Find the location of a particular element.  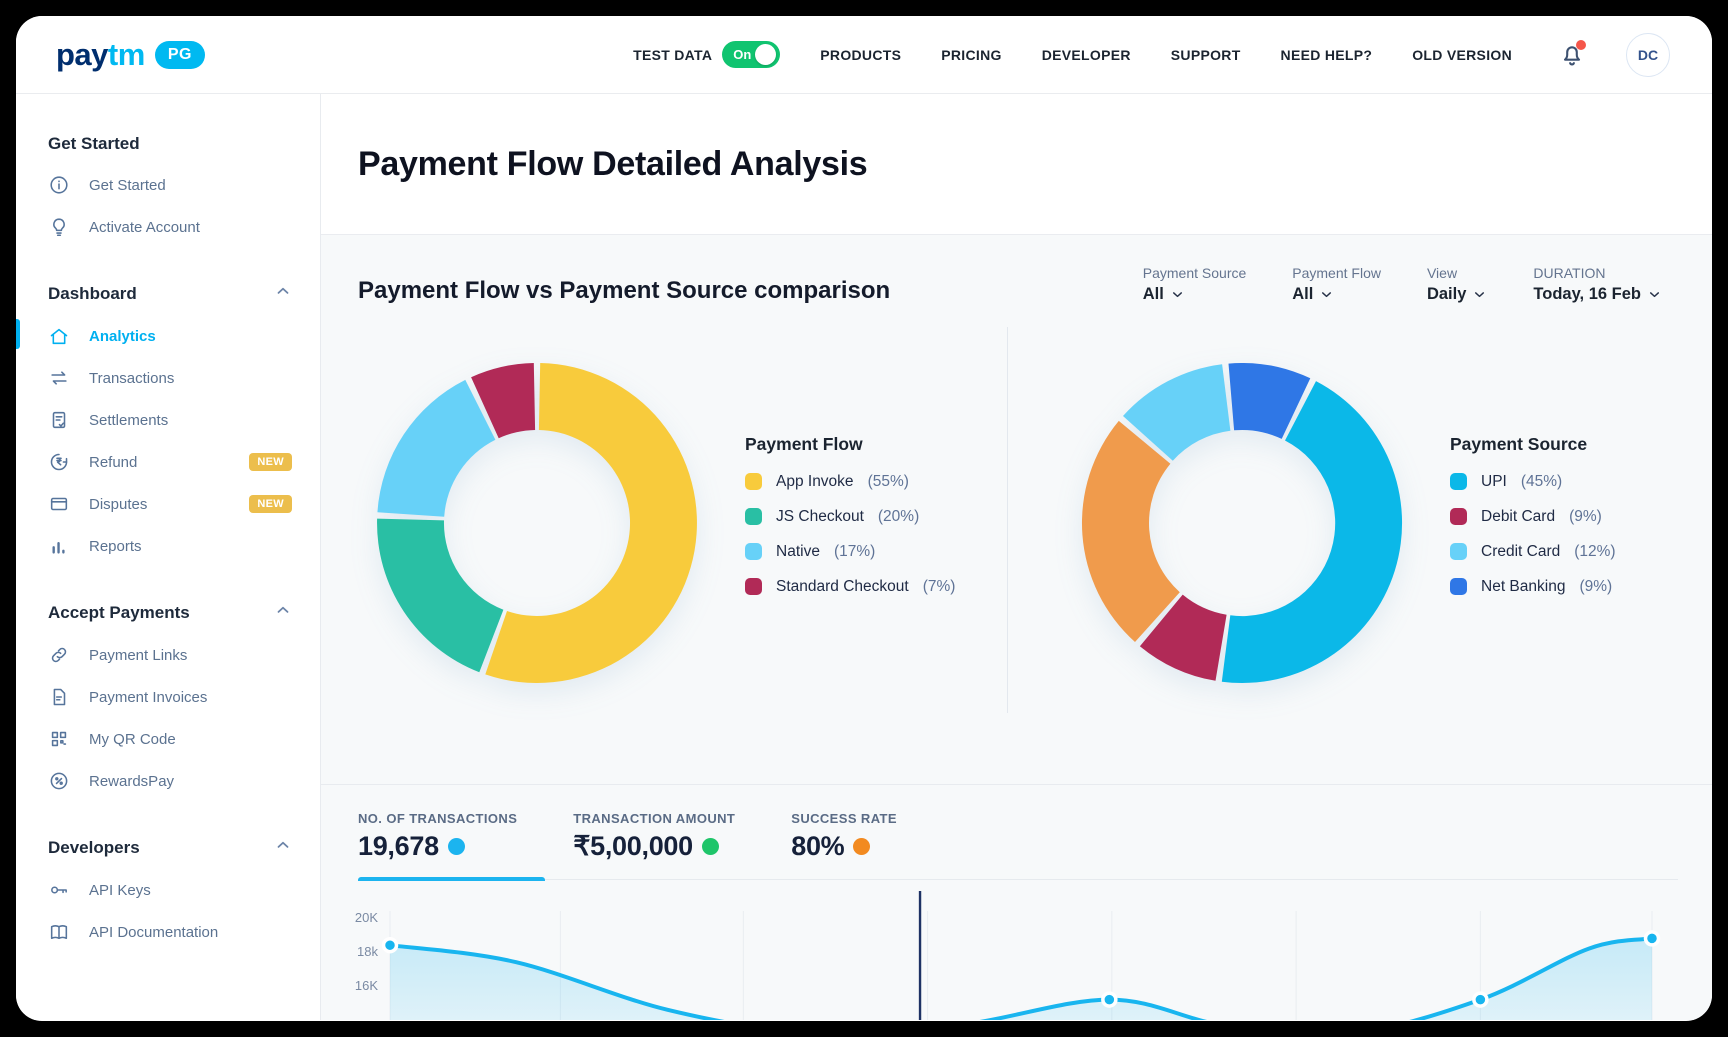

metric-tab-no-of-transactions: NO. OF TRANSACTIONS 19,678 is located at coordinates (452, 846).